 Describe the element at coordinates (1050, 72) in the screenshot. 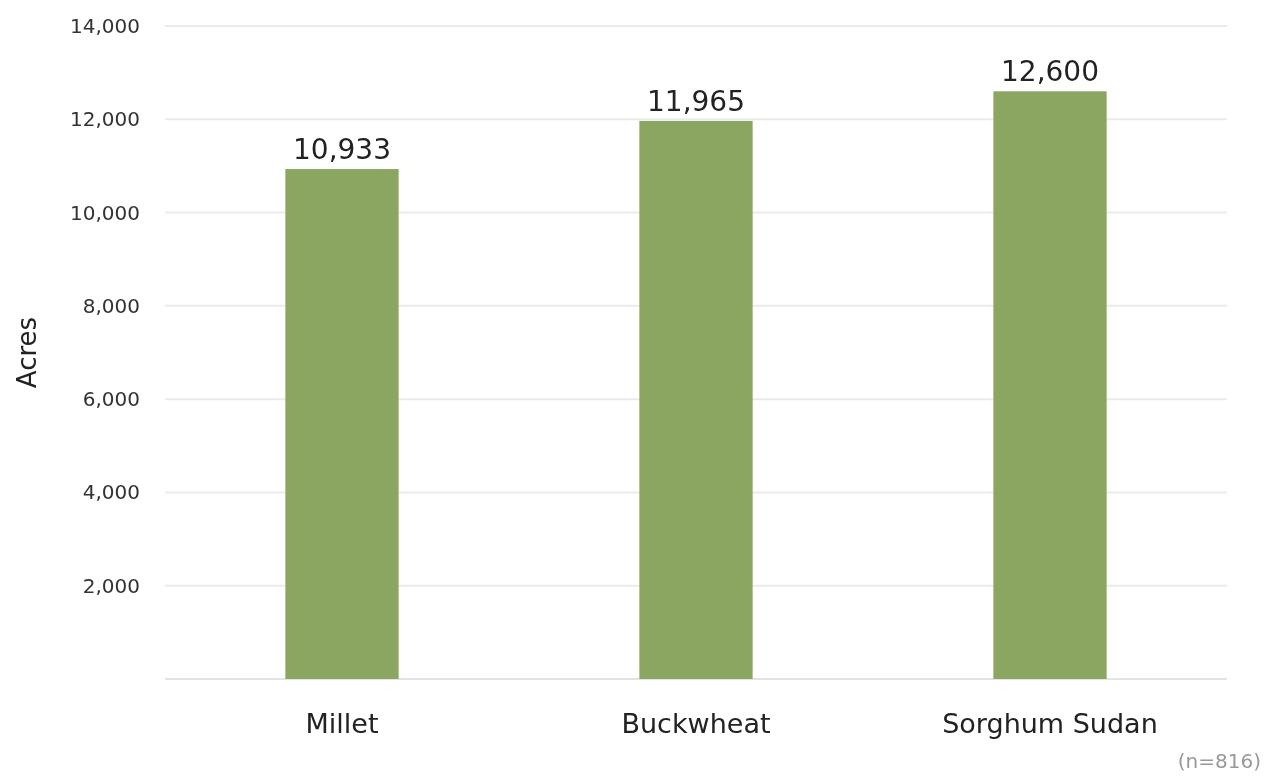

I see `data-label: 12,600` at that location.